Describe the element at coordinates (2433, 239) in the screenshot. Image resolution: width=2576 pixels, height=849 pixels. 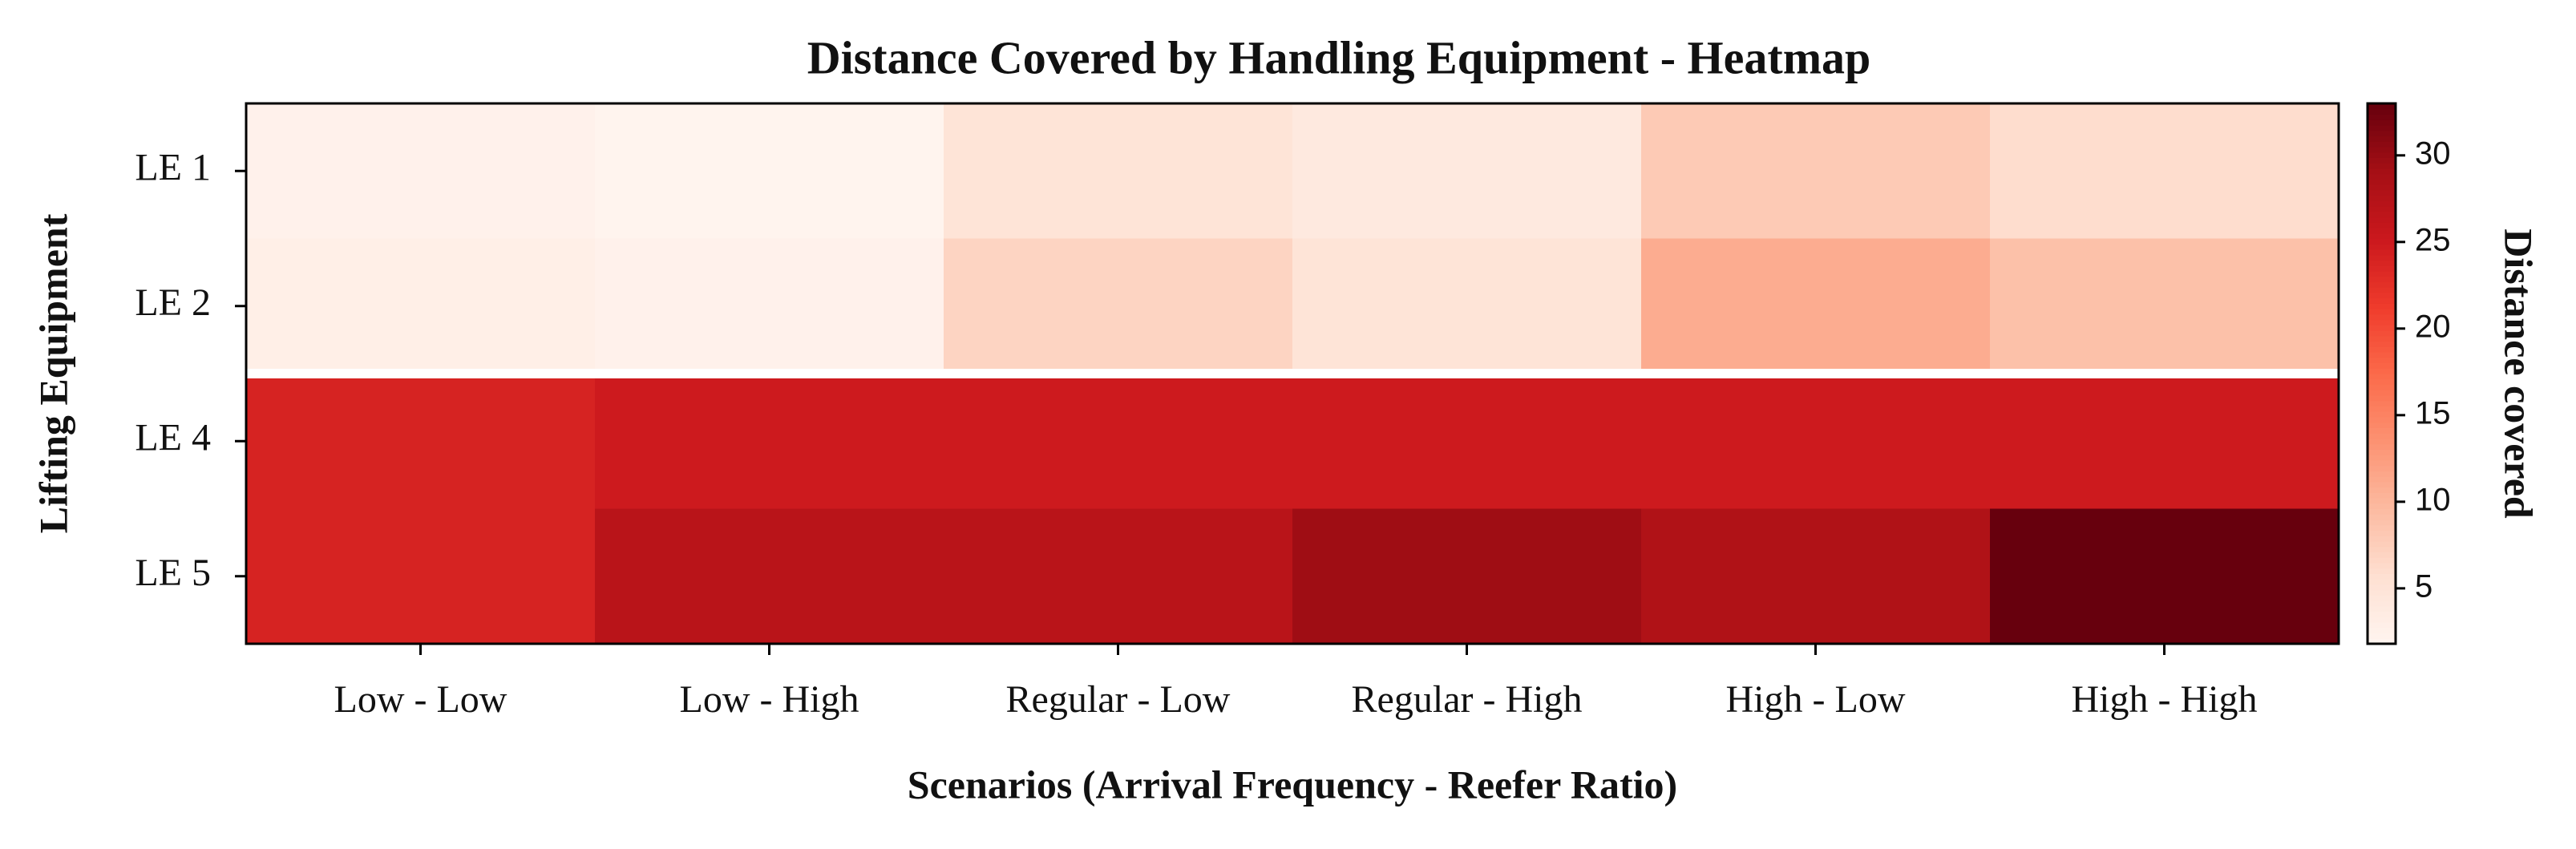
I see `colorbar-tick-label: 25` at that location.